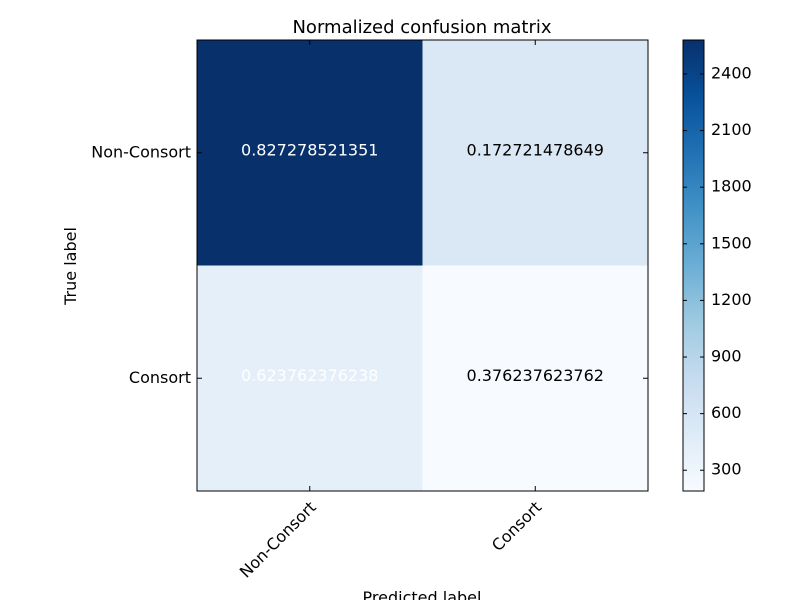 This screenshot has width=800, height=600. Describe the element at coordinates (726, 469) in the screenshot. I see `colorbar-tick-label: 300` at that location.